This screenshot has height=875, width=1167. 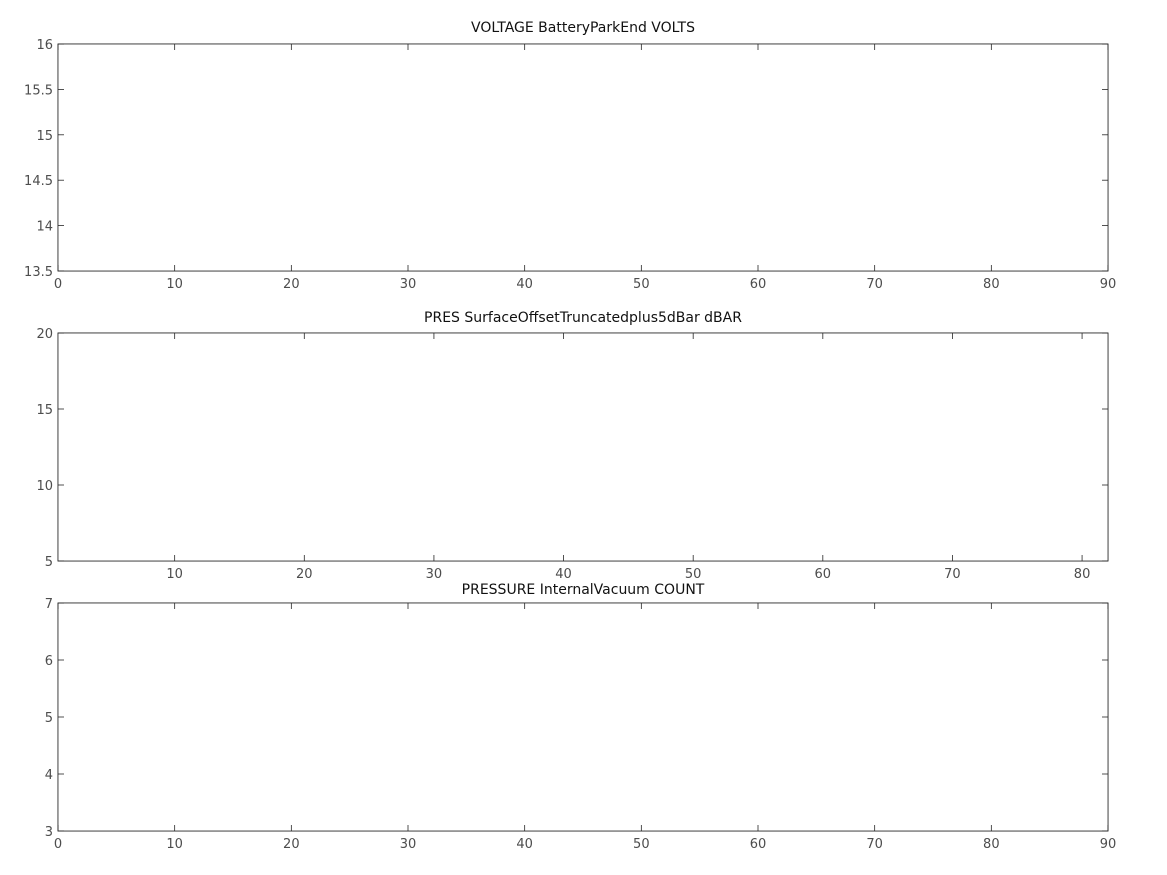 I want to click on y-tick-label: 20, so click(x=44, y=334).